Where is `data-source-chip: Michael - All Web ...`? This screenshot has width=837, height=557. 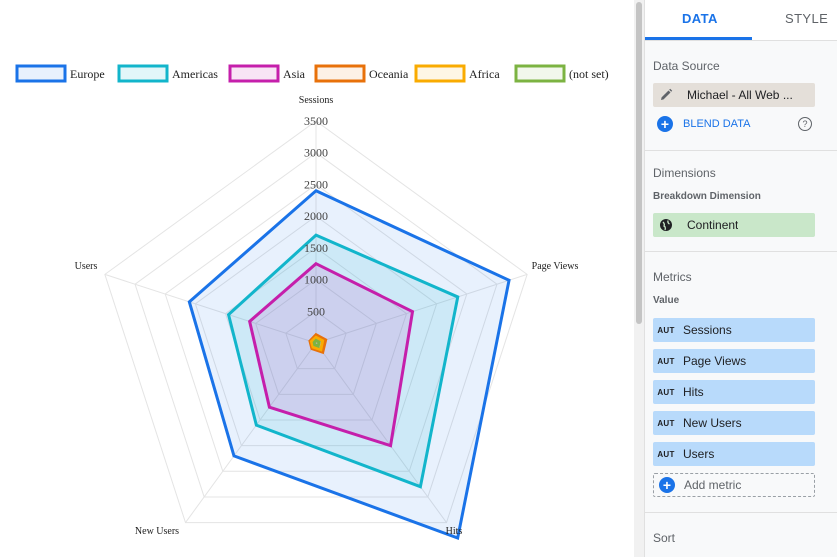
data-source-chip: Michael - All Web ... is located at coordinates (734, 95).